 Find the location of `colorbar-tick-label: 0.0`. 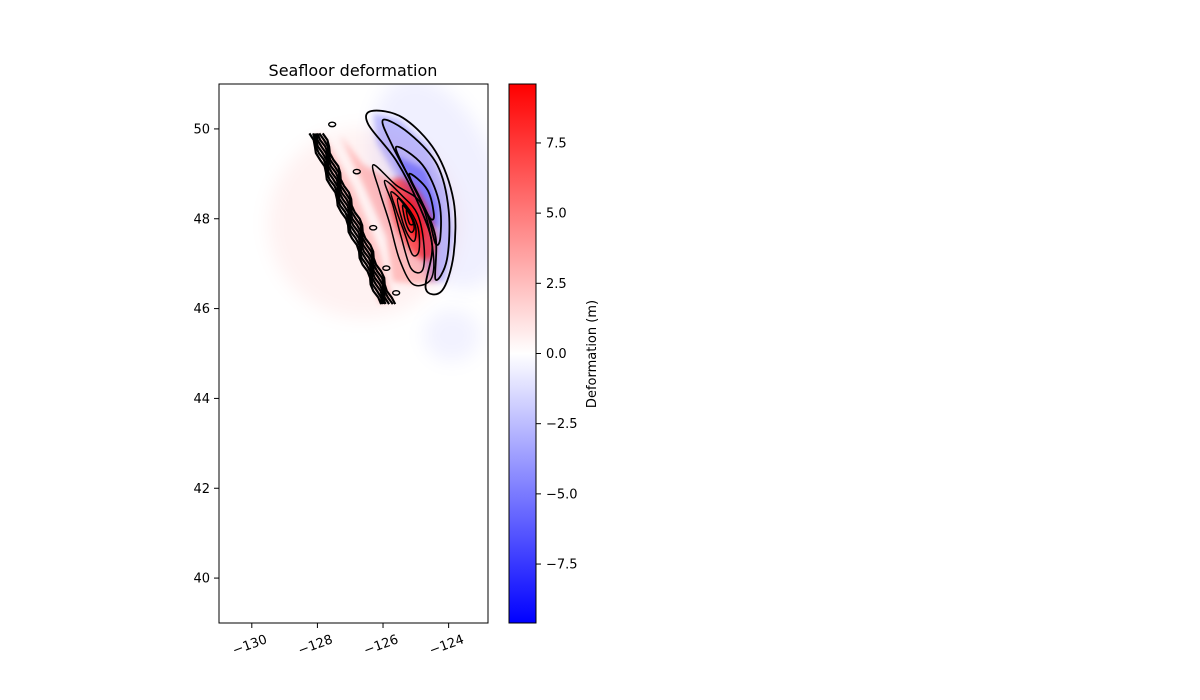

colorbar-tick-label: 0.0 is located at coordinates (556, 354).